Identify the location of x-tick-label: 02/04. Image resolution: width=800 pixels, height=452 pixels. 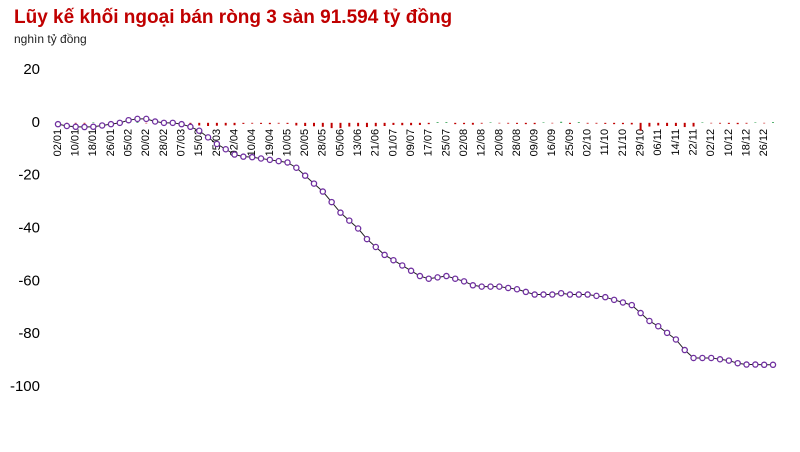
(234, 143).